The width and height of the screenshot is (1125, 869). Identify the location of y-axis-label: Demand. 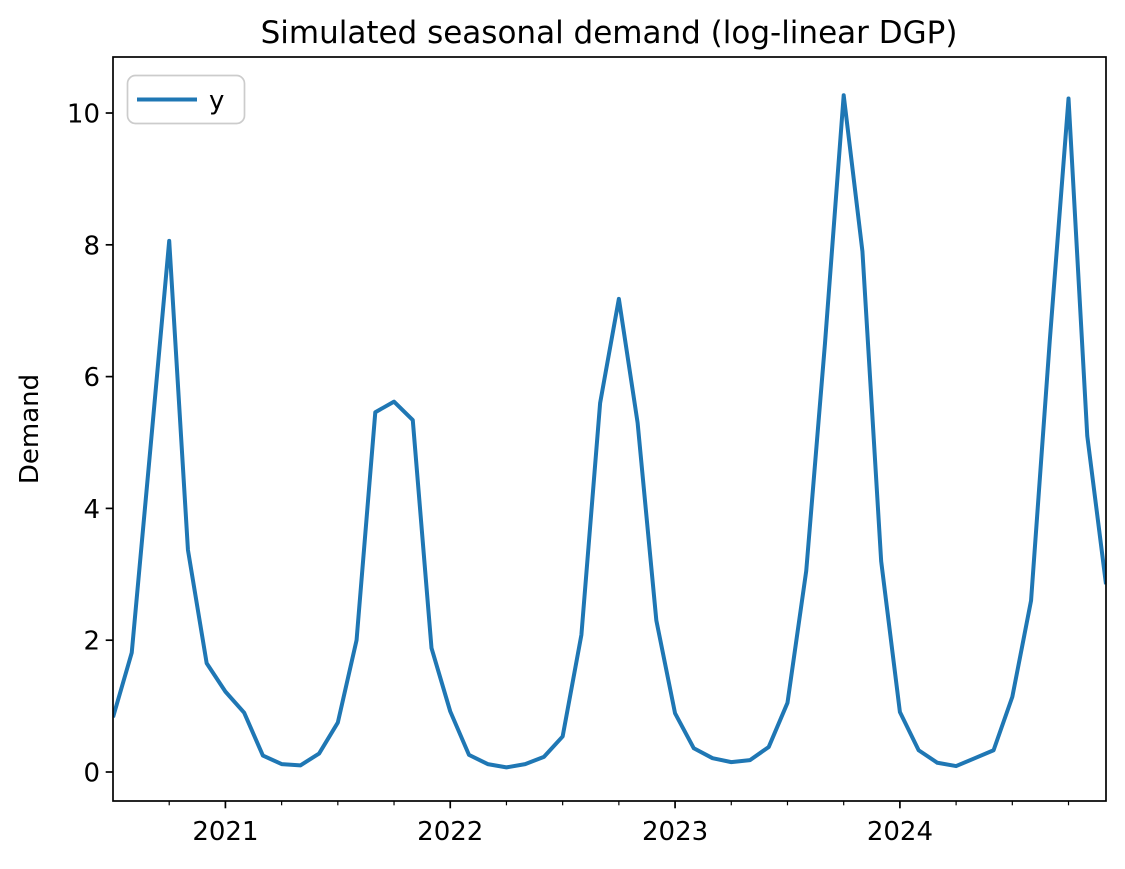
(30, 429).